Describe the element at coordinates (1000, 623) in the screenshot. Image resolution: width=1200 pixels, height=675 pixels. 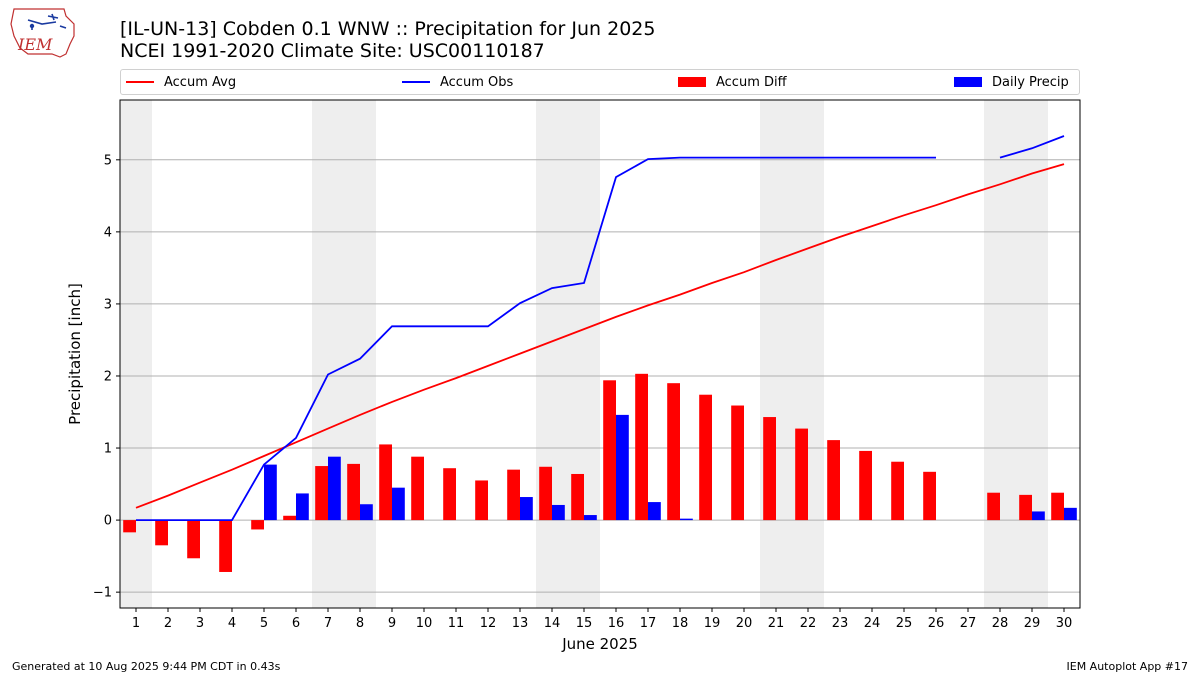
I see `x-tick-label: 28` at that location.